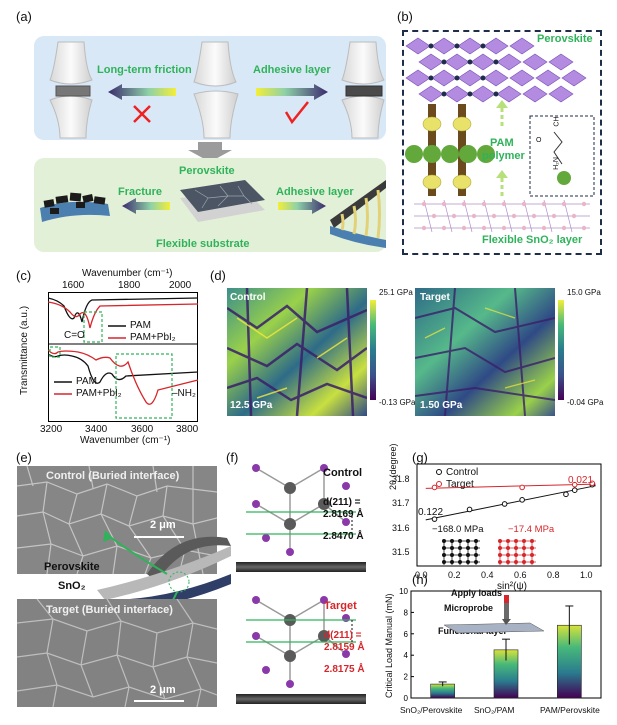 This screenshot has height=725, width=617. I want to click on g-xtick: 0.0, so click(421, 575).